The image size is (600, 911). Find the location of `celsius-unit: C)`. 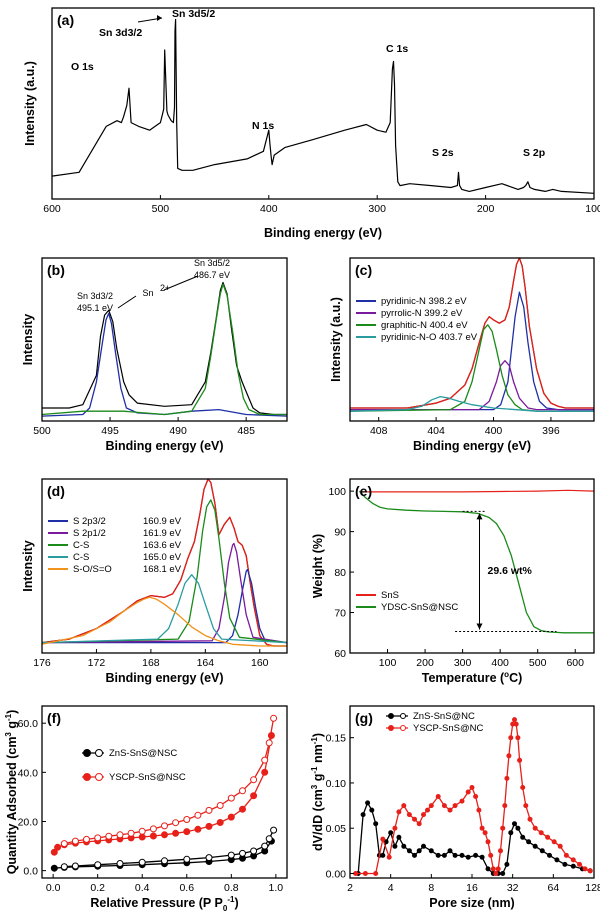

celsius-unit: C) is located at coordinates (515, 678).